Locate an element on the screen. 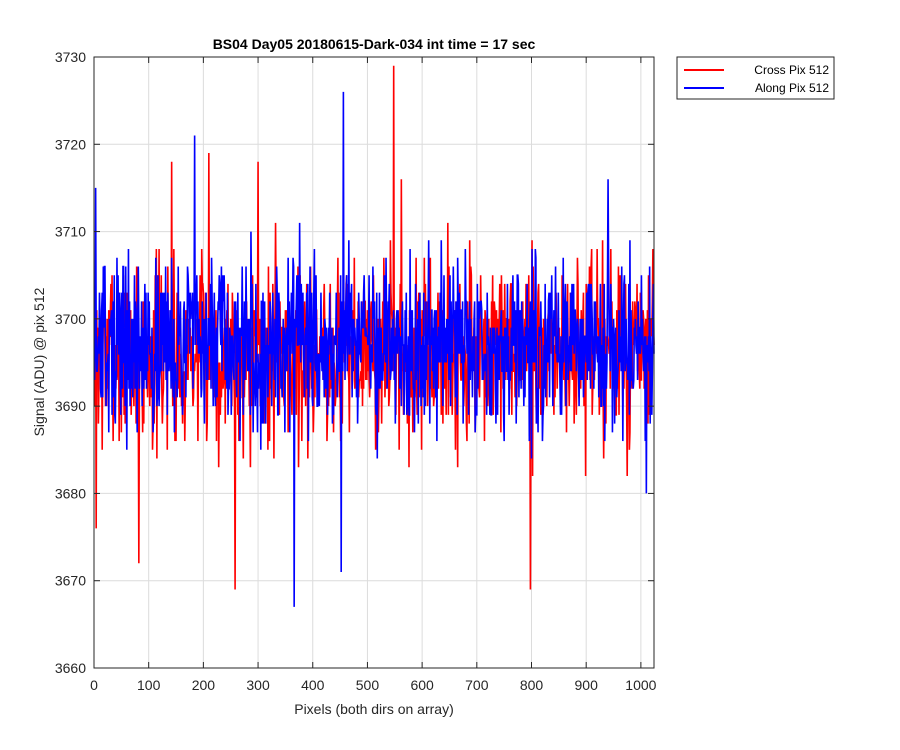 The image size is (900, 750). y-tick-label: 3730 is located at coordinates (70, 57).